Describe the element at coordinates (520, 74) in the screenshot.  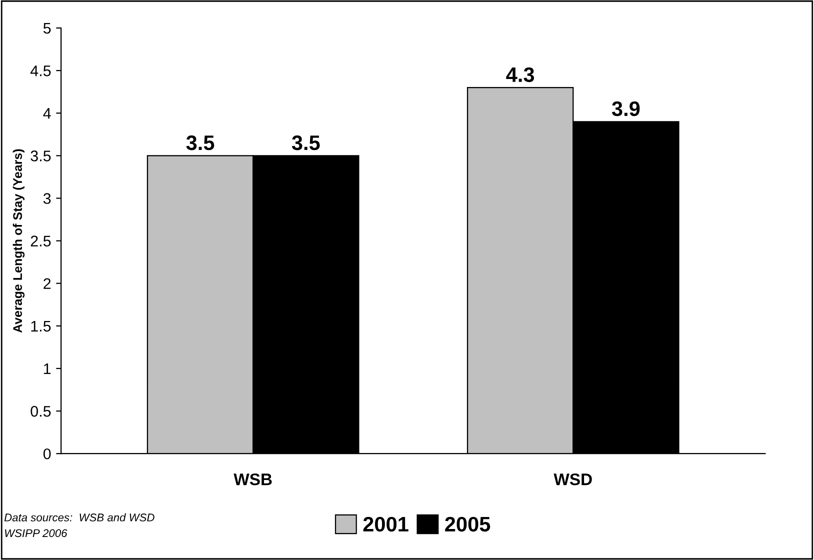
I see `data-label: 4.3` at that location.